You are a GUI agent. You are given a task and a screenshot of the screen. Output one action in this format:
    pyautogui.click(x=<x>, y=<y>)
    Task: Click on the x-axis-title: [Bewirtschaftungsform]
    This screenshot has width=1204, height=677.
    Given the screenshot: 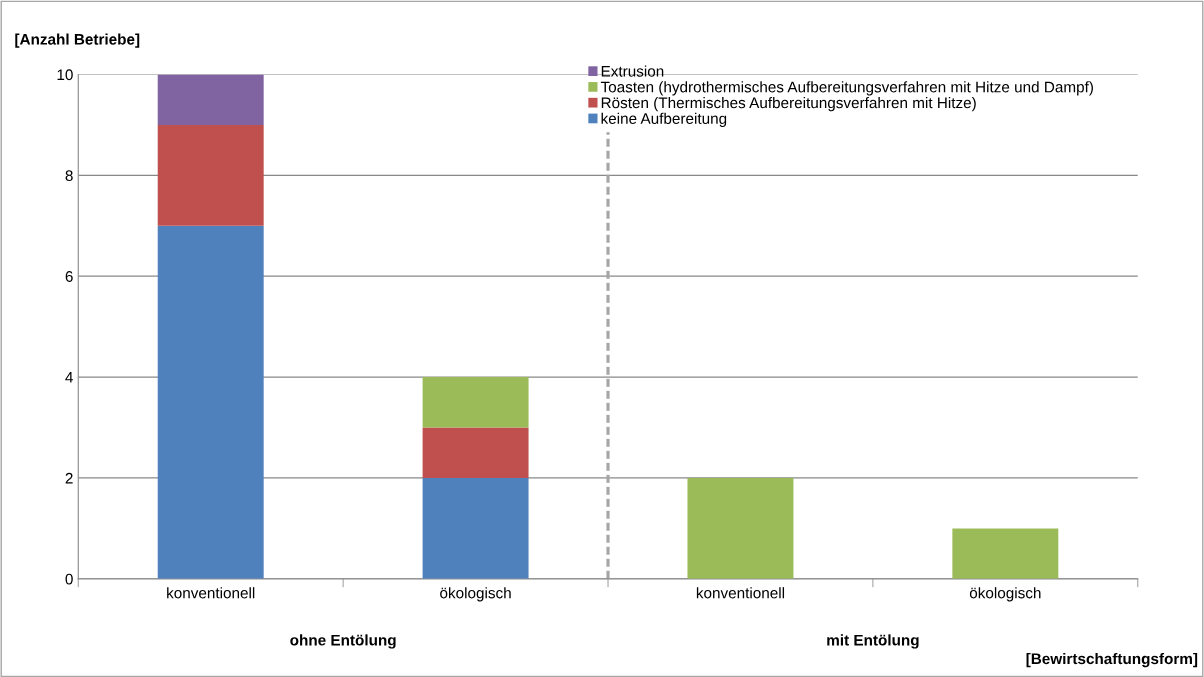 What is the action you would take?
    pyautogui.click(x=1112, y=660)
    